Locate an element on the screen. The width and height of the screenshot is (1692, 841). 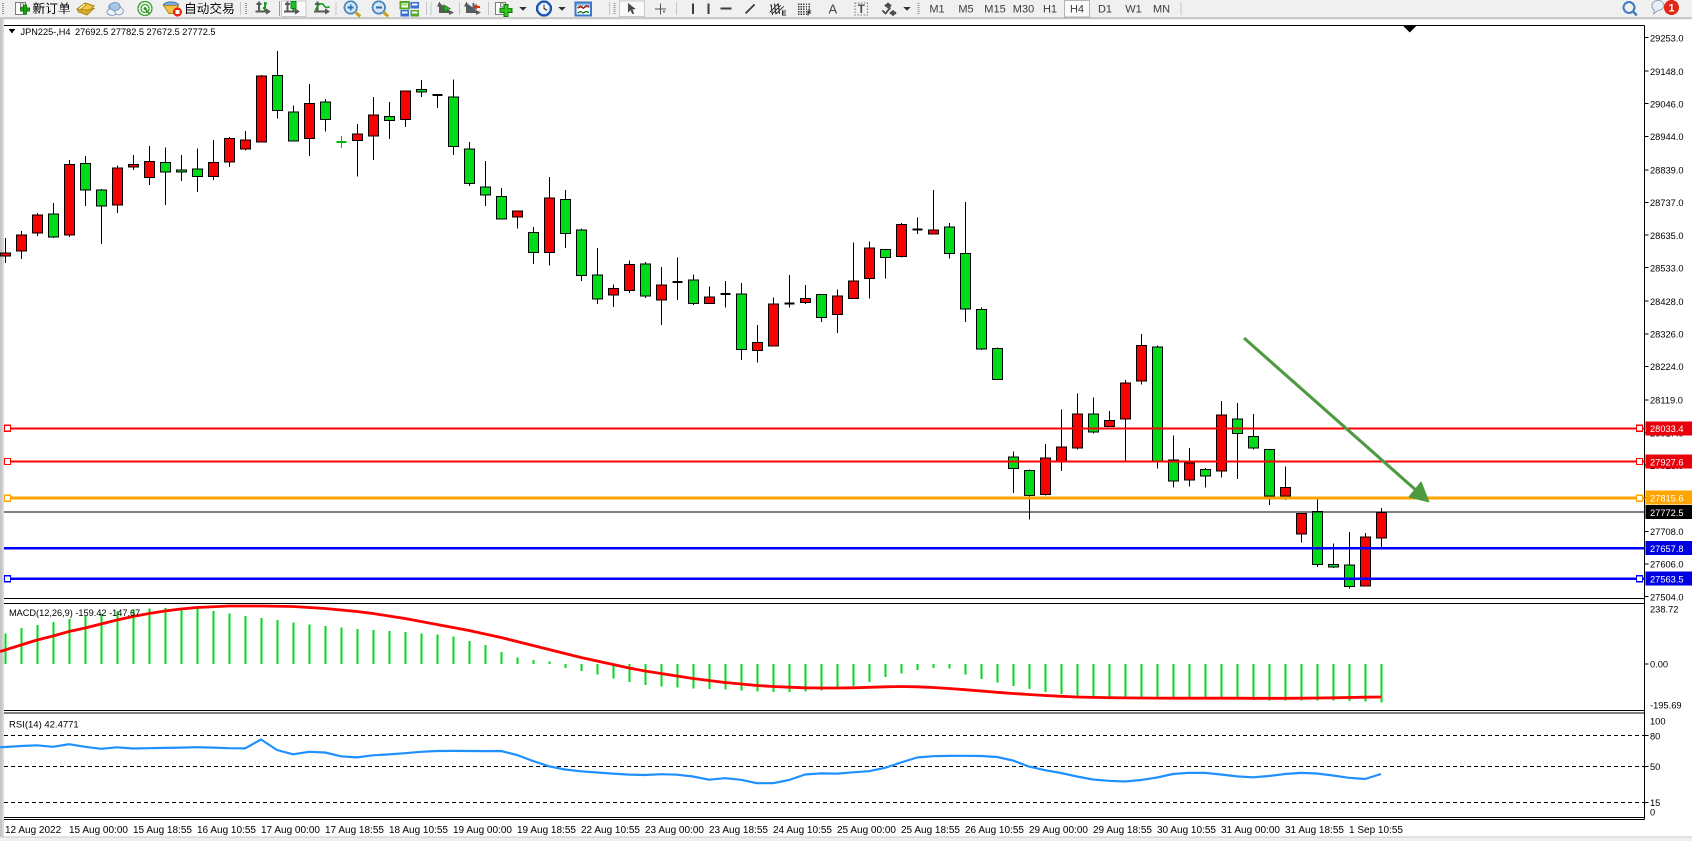
svg-text: 28326.0 is located at coordinates (1667, 335).